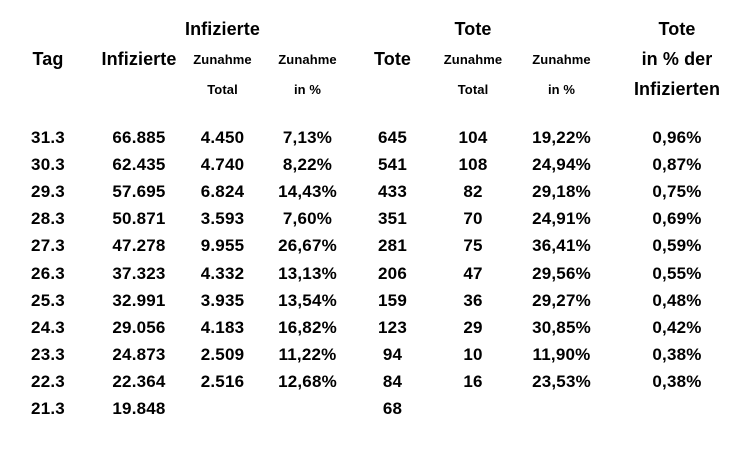  What do you see at coordinates (473, 164) in the screenshot?
I see `cell-tote-zunahme-total: 108` at bounding box center [473, 164].